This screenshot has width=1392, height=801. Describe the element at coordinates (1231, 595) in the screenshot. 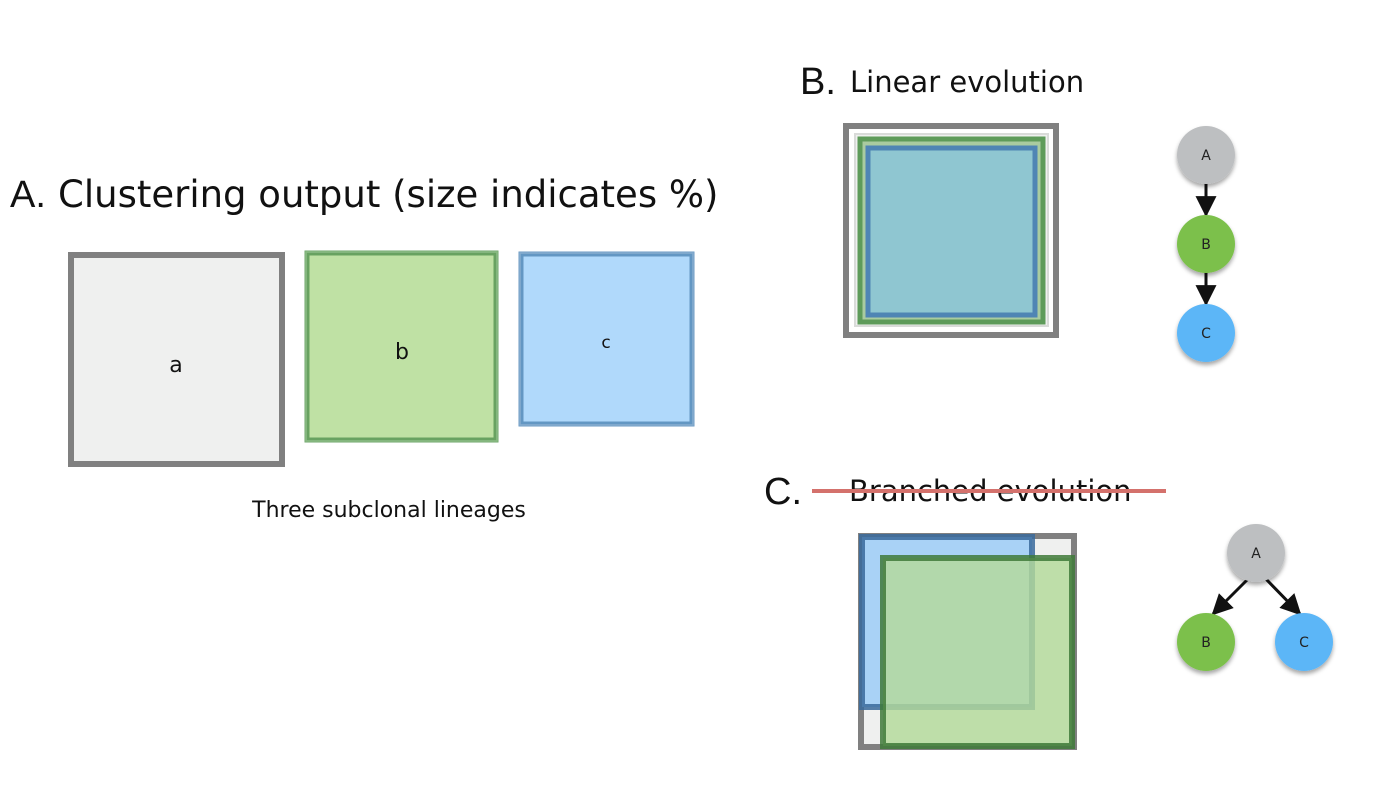

I see `tree-edge-a-b-branched` at that location.